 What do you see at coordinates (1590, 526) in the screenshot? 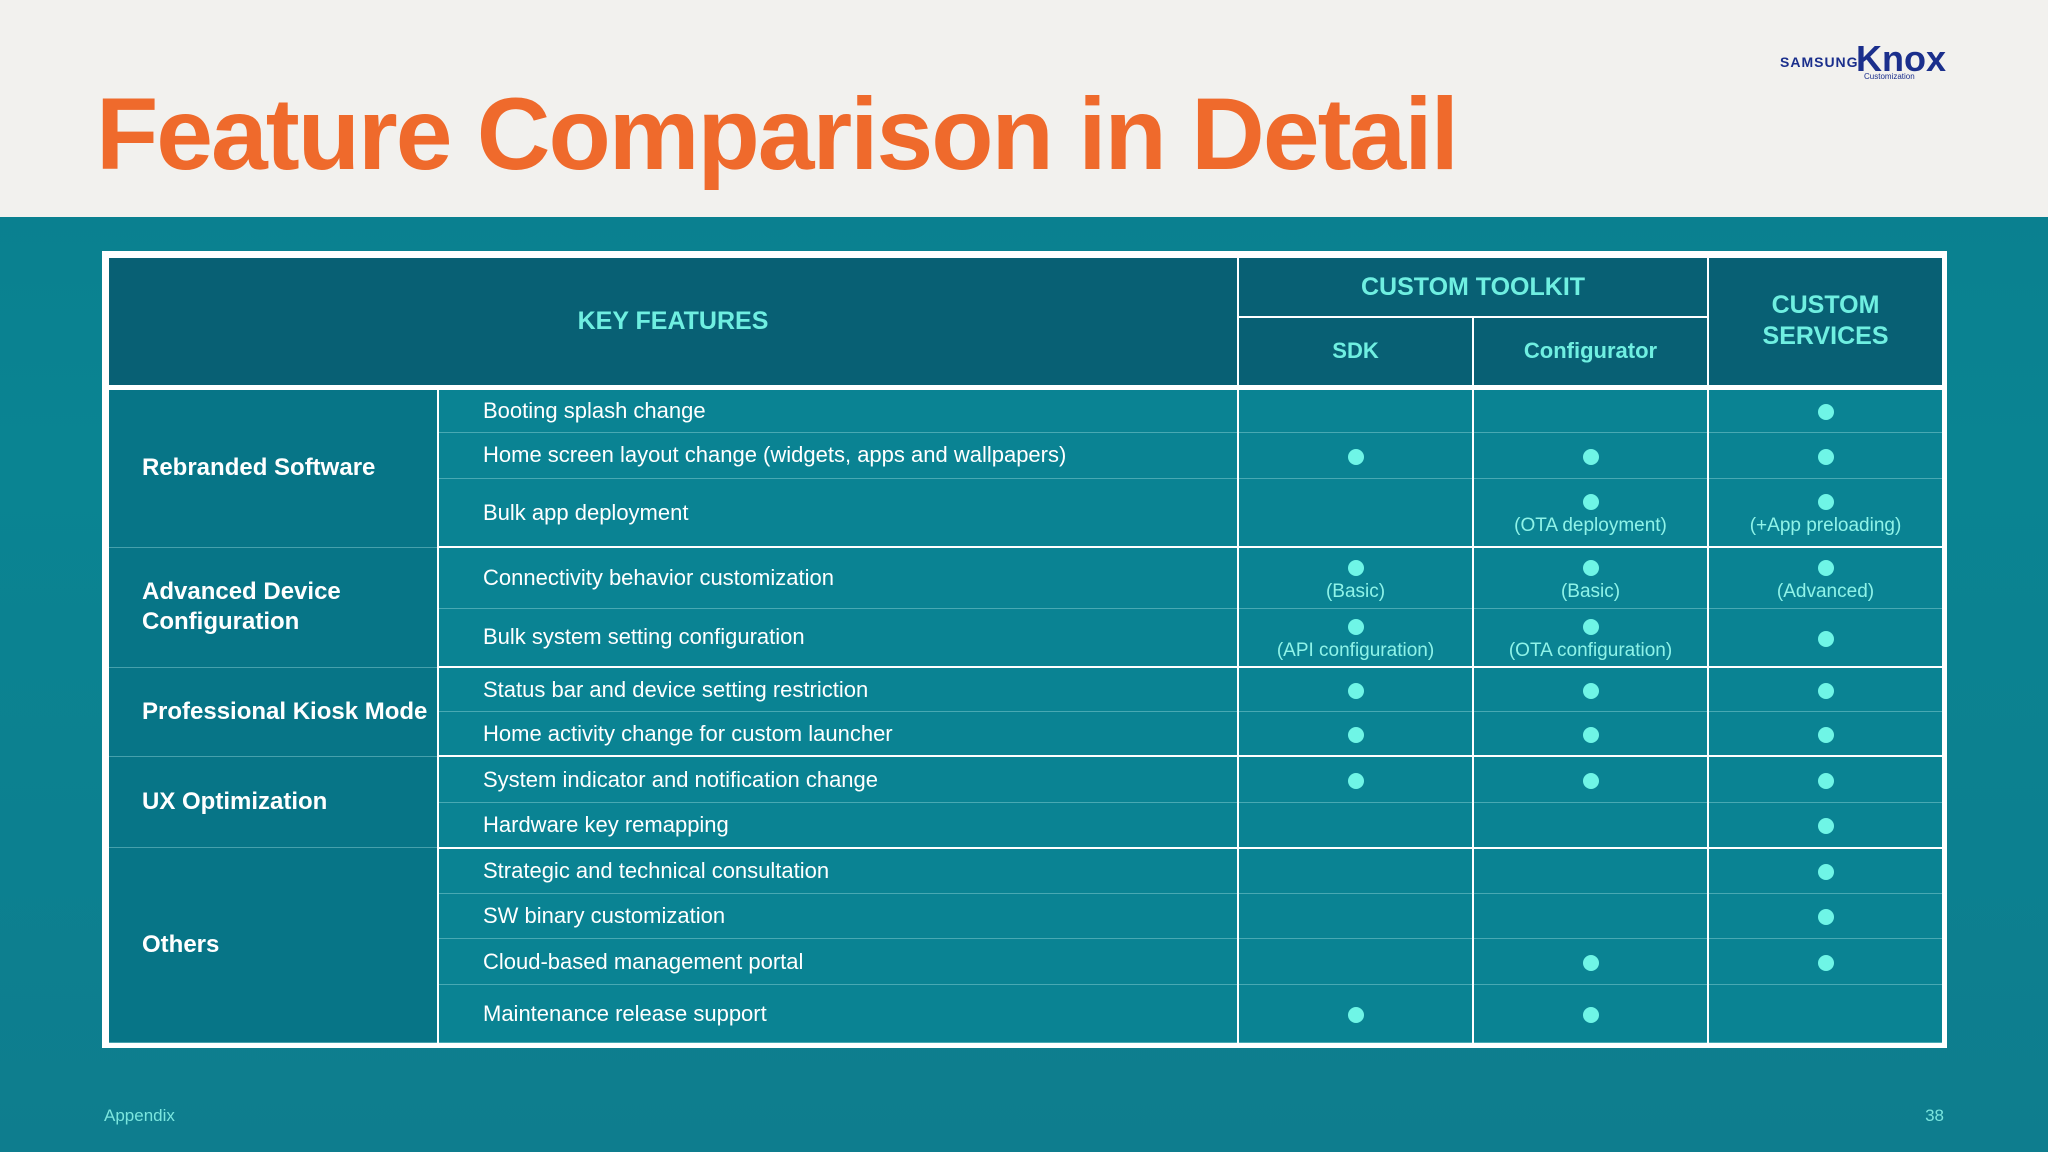
I see `availability-note: (OTA deployment)` at bounding box center [1590, 526].